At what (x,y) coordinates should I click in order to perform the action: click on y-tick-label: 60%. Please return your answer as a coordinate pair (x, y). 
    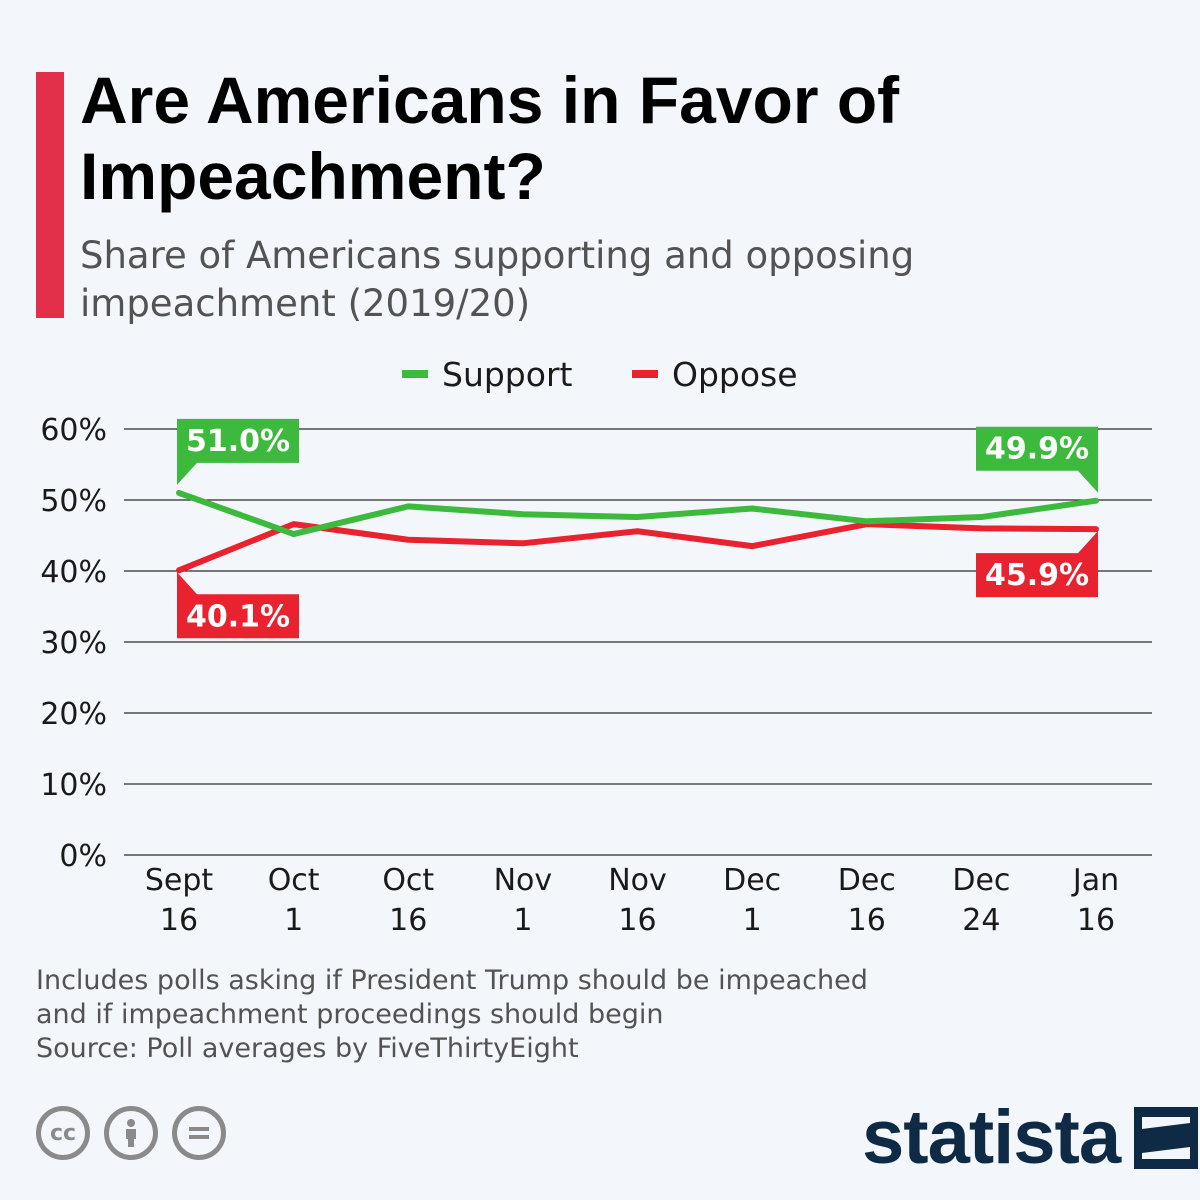
    Looking at the image, I should click on (73, 430).